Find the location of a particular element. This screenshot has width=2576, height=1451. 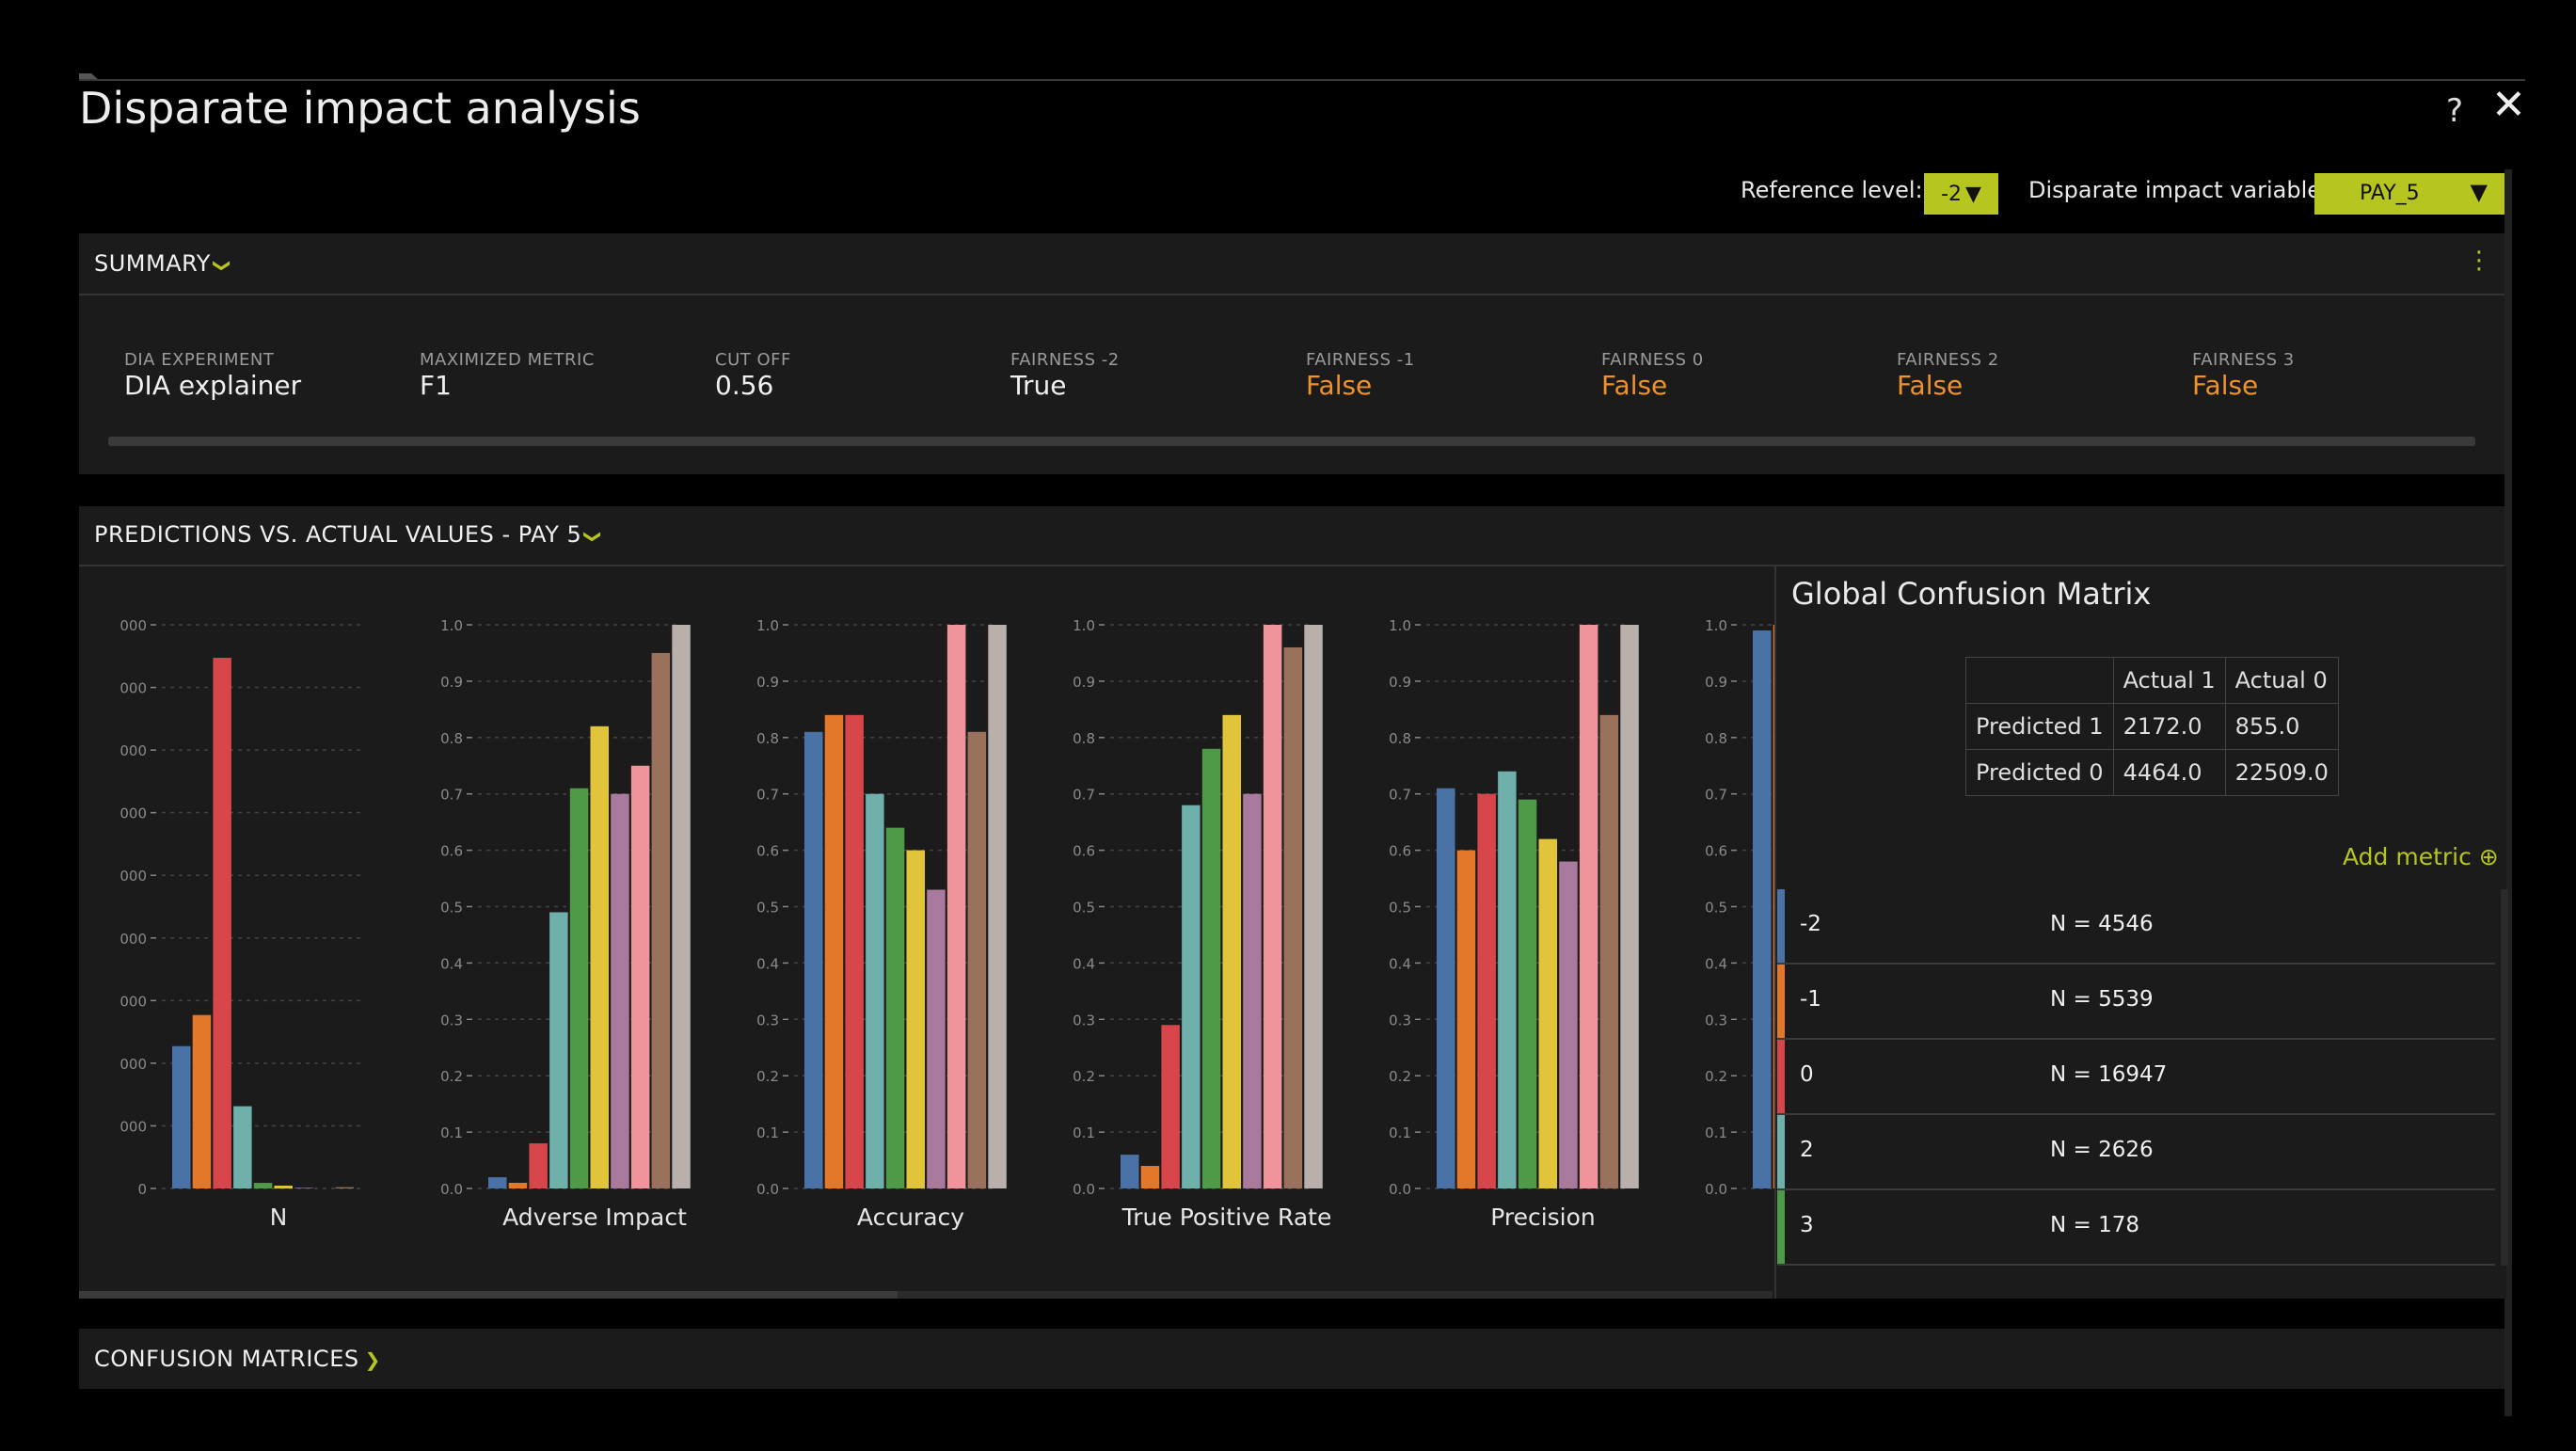

legend-count: N = 2626 is located at coordinates (2102, 1150).